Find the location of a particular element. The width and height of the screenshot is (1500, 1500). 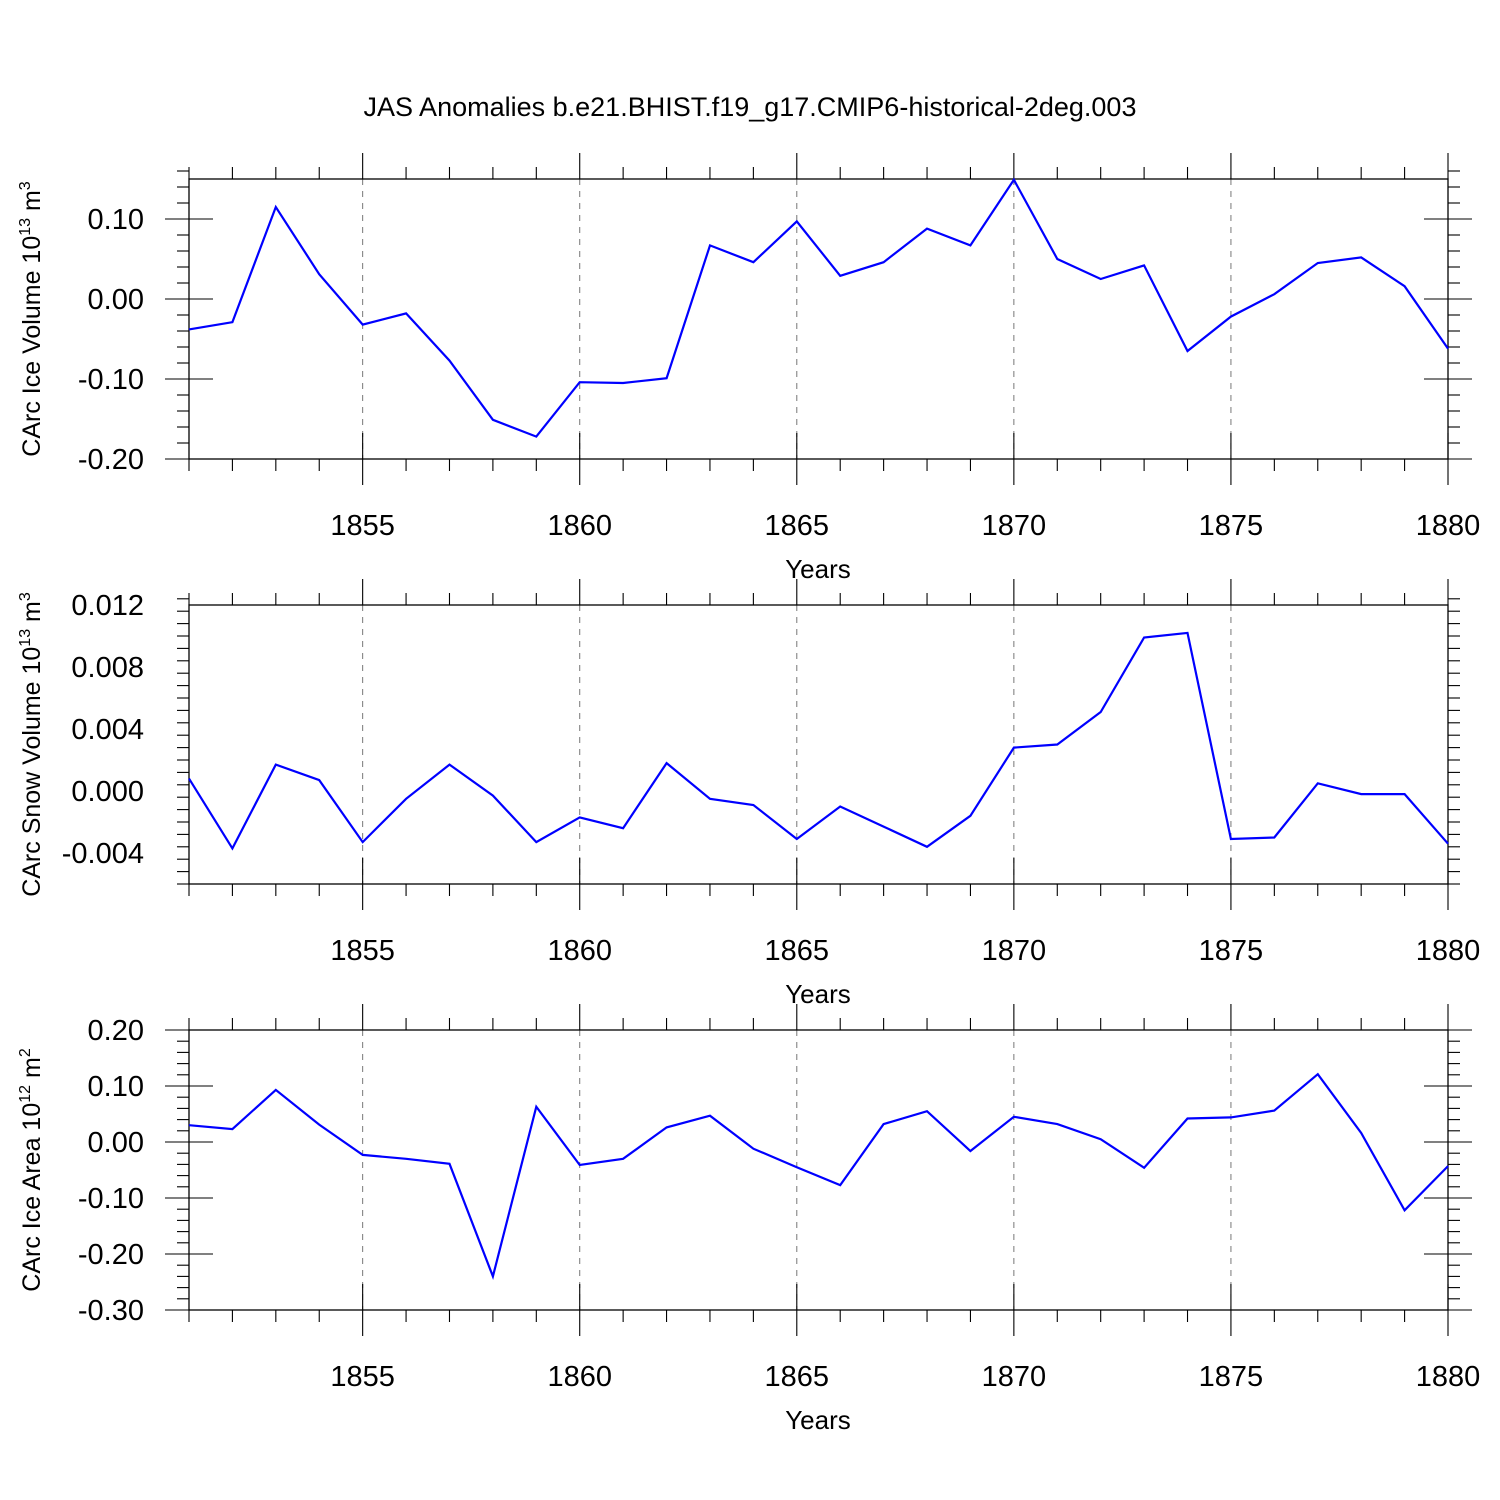

y-axis-label: CArc Snow Volume 1013 m3 is located at coordinates (31, 744).